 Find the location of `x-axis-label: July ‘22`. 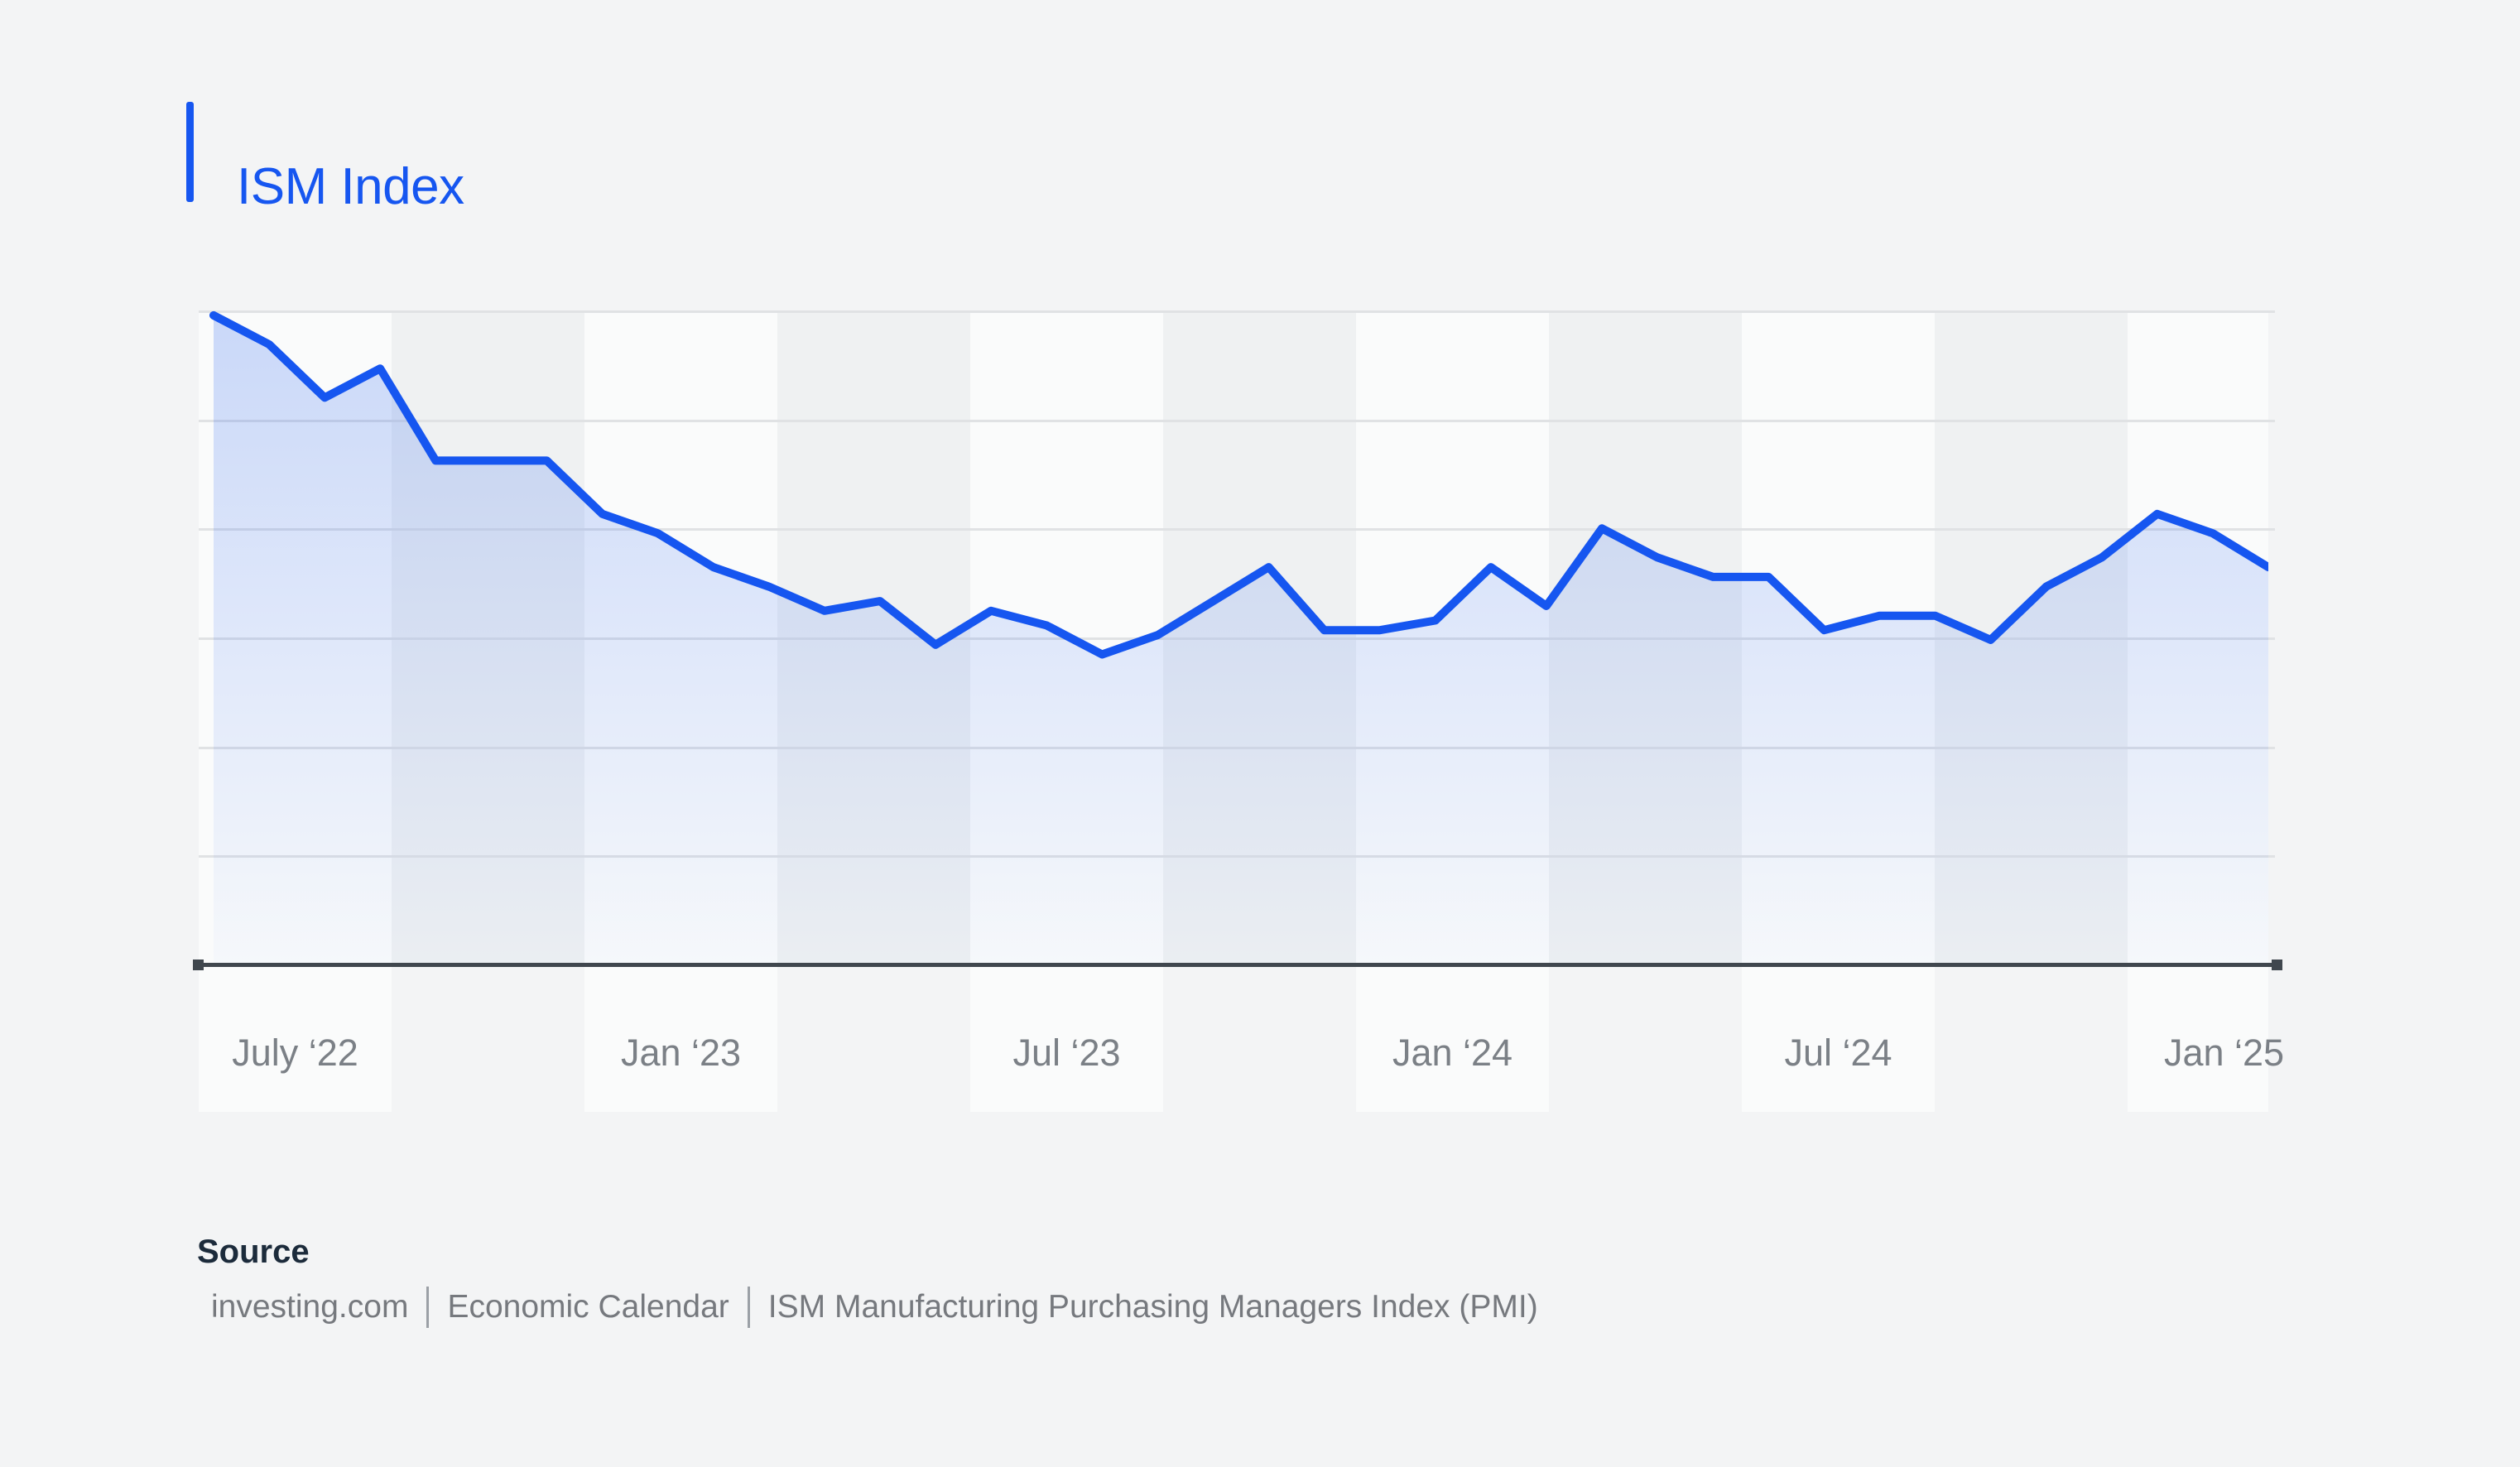

x-axis-label: July ‘22 is located at coordinates (295, 1053).